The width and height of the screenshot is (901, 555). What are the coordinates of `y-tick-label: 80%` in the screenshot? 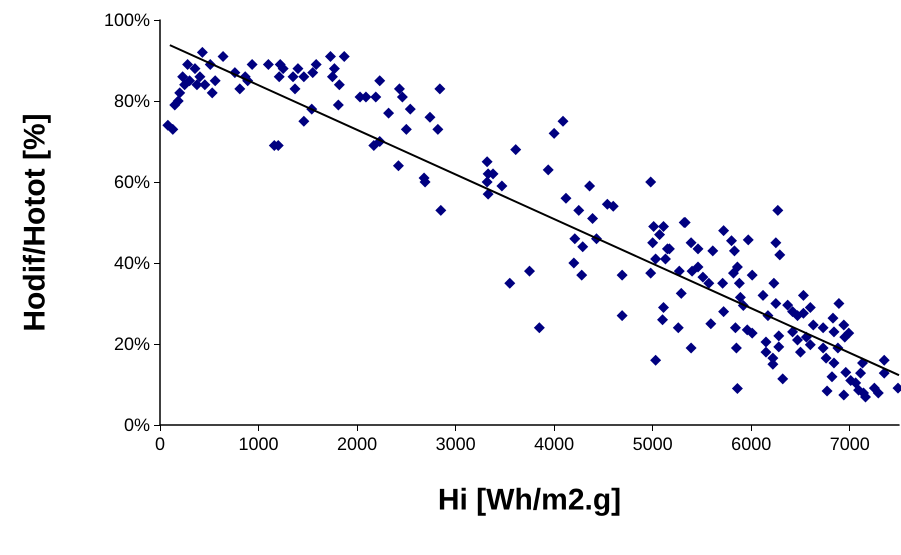 It's located at (132, 101).